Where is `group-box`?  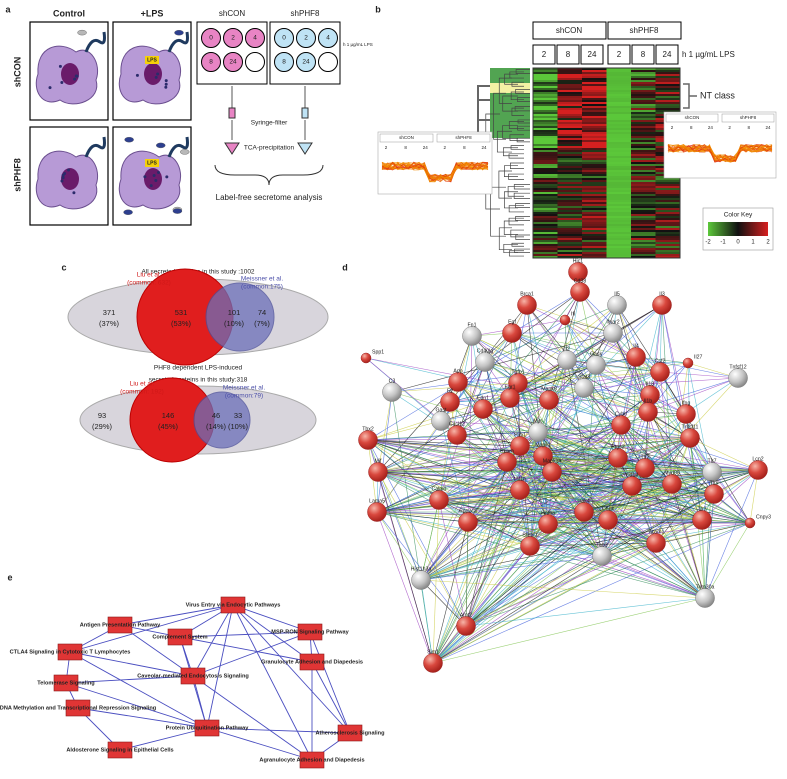
group-box is located at coordinates (644, 30).